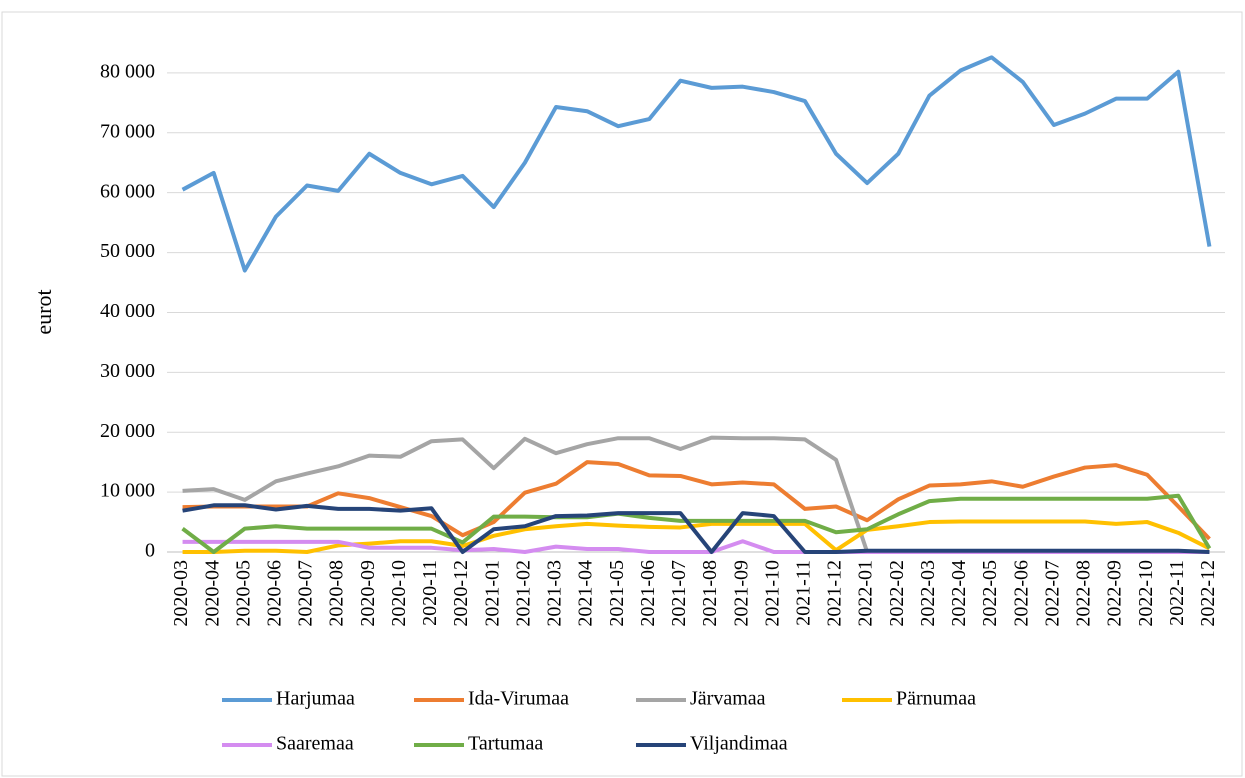  What do you see at coordinates (518, 699) in the screenshot?
I see `legend-label: Ida-Virumaa` at bounding box center [518, 699].